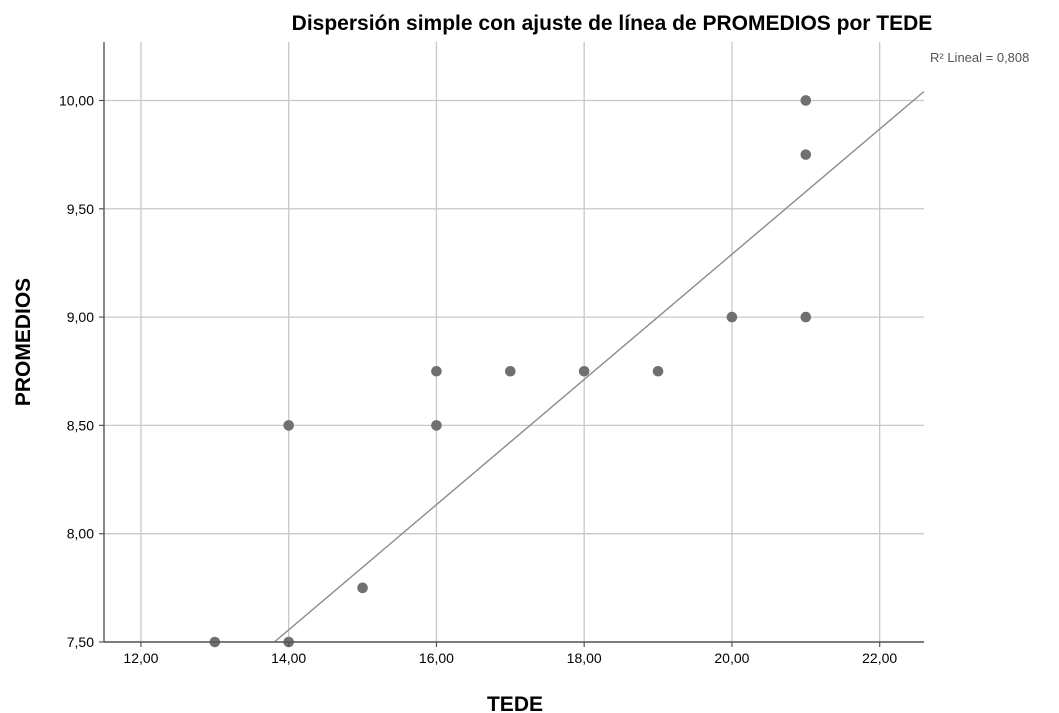  I want to click on y-tick-label: 8,50, so click(80, 425).